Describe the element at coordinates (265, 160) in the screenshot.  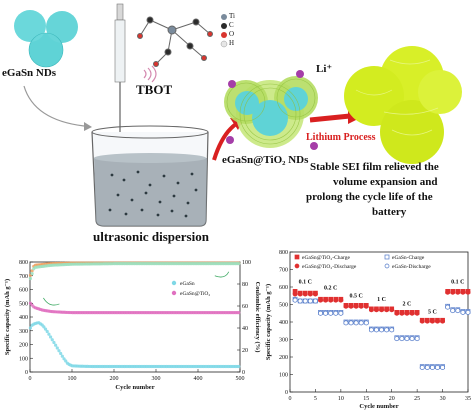
I see `composite-label: eGaSn@TiO₂ NDs` at that location.